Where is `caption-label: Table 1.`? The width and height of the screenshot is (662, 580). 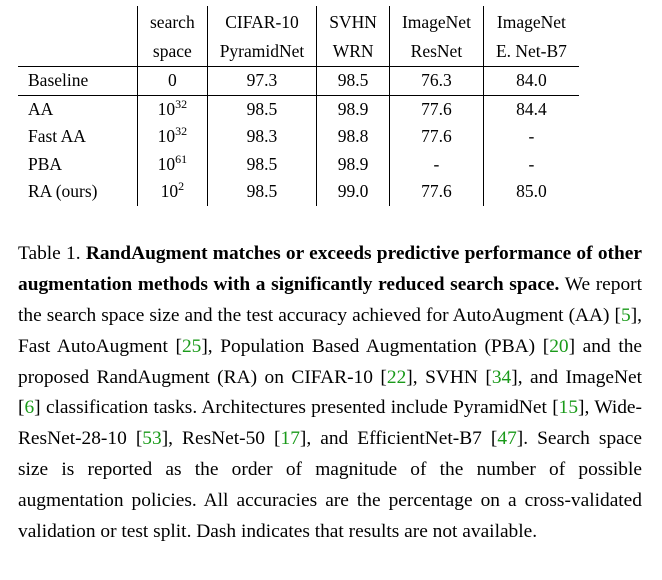 caption-label: Table 1. is located at coordinates (52, 254).